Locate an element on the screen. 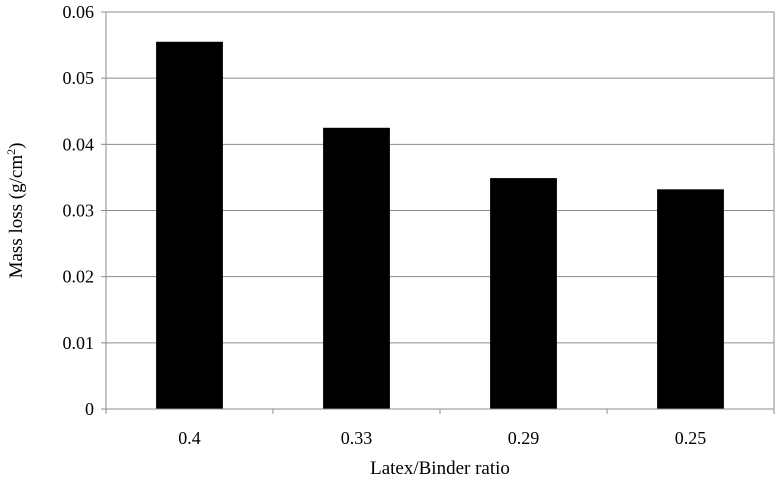 The width and height of the screenshot is (780, 487). y-tick-label: 0.04 is located at coordinates (79, 144).